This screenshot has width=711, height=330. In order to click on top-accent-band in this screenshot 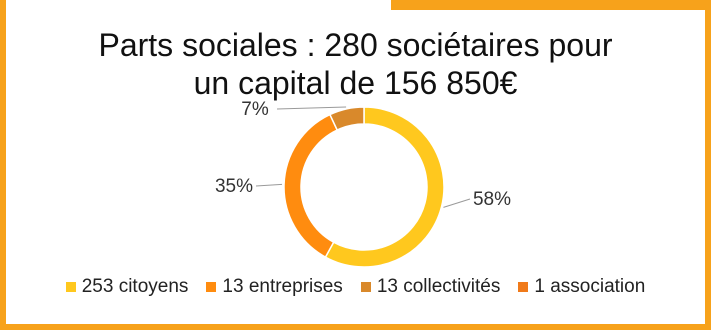, I will do `click(355, 5)`.